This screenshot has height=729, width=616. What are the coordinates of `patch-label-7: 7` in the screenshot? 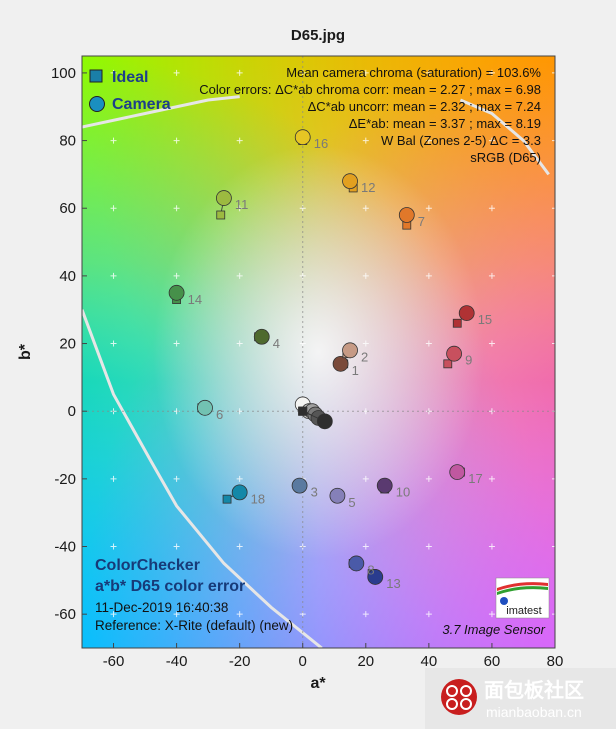 It's located at (421, 221).